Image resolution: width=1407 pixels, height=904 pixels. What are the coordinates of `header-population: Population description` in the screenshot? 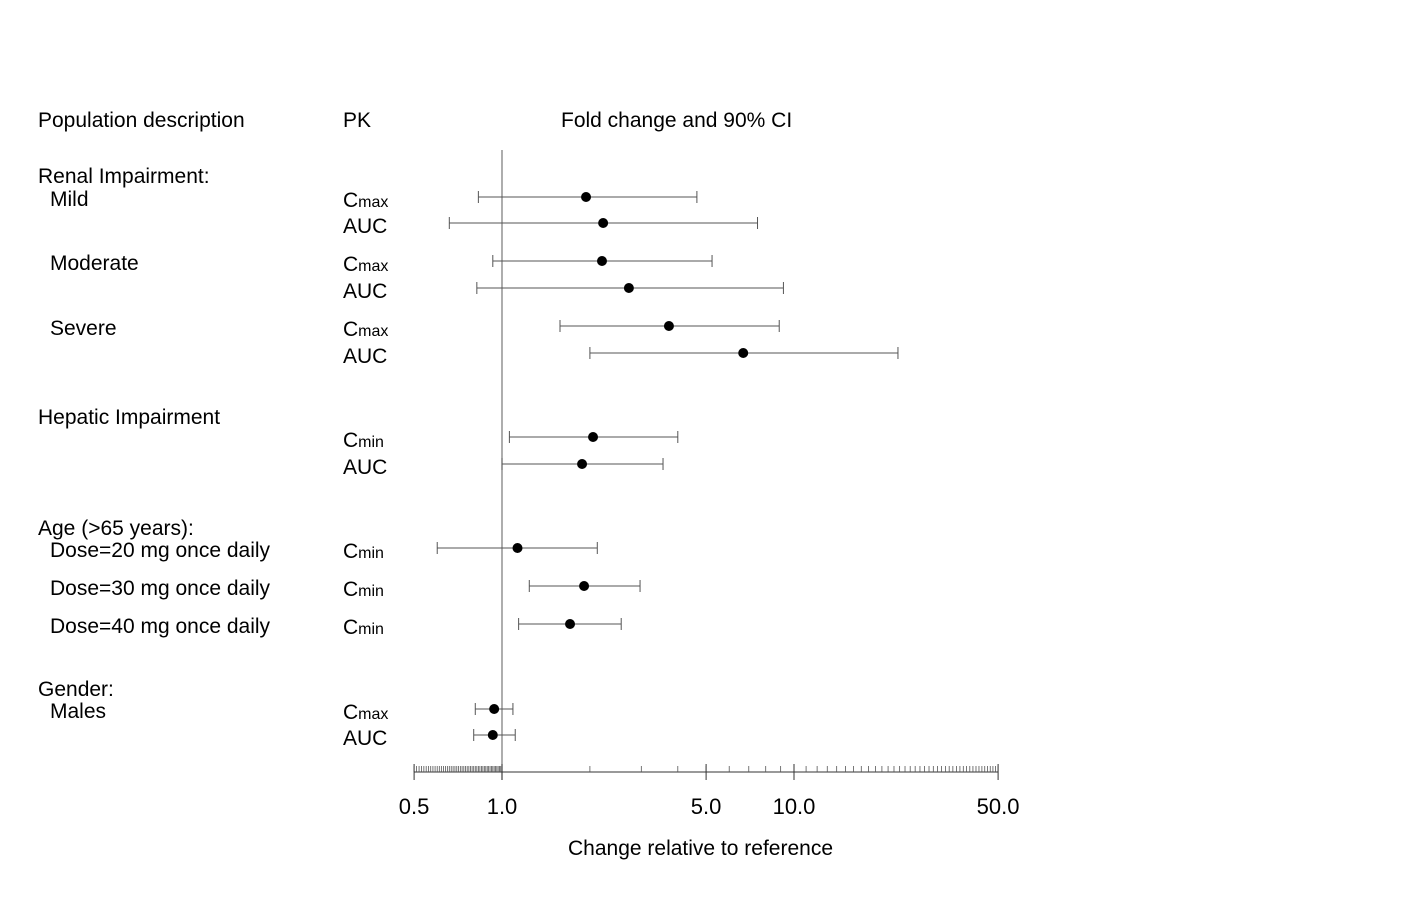 It's located at (141, 120).